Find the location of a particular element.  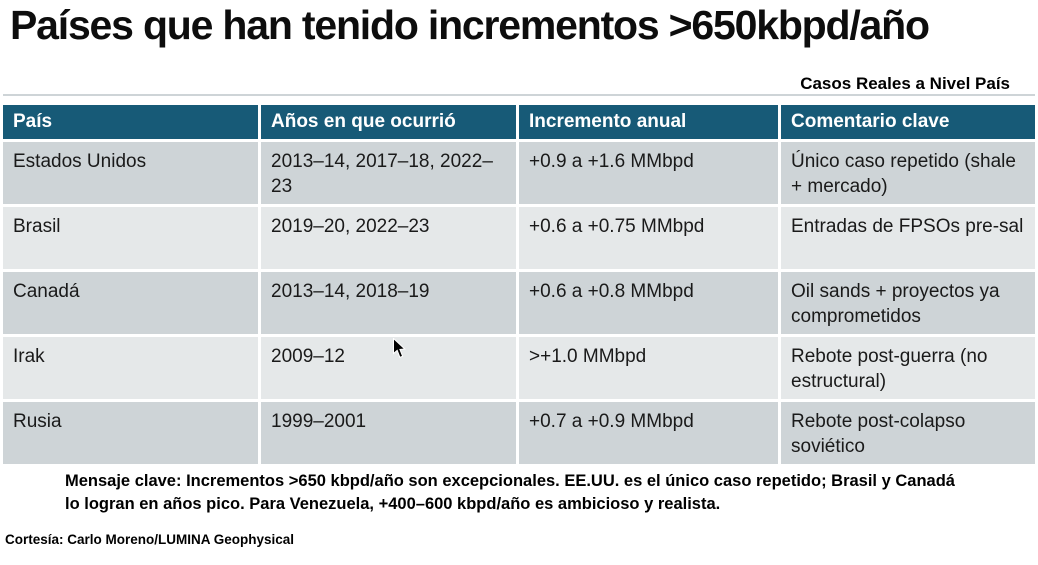

column-header-pais: País is located at coordinates (130, 122).